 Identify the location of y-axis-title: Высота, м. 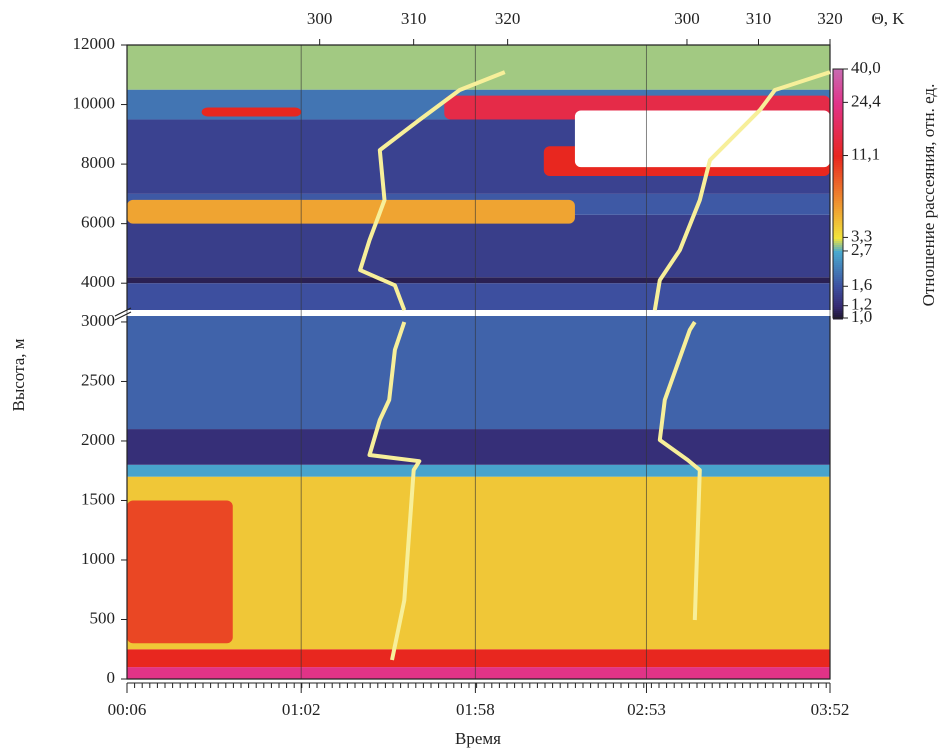
(18, 374).